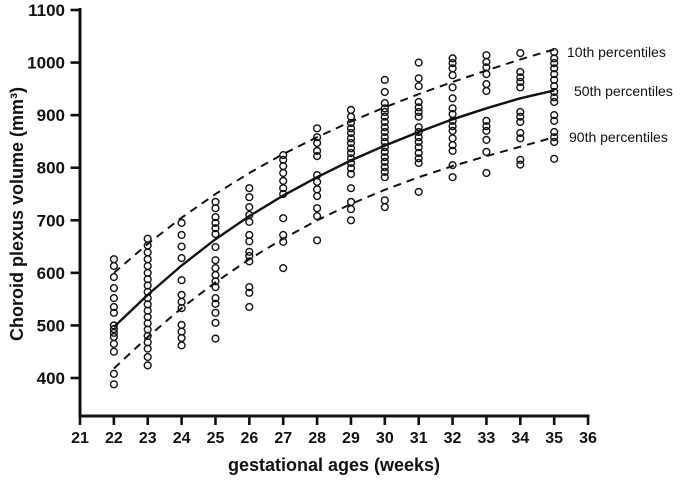 Image resolution: width=685 pixels, height=488 pixels. Describe the element at coordinates (51, 273) in the screenshot. I see `y-tick-label: 600` at that location.